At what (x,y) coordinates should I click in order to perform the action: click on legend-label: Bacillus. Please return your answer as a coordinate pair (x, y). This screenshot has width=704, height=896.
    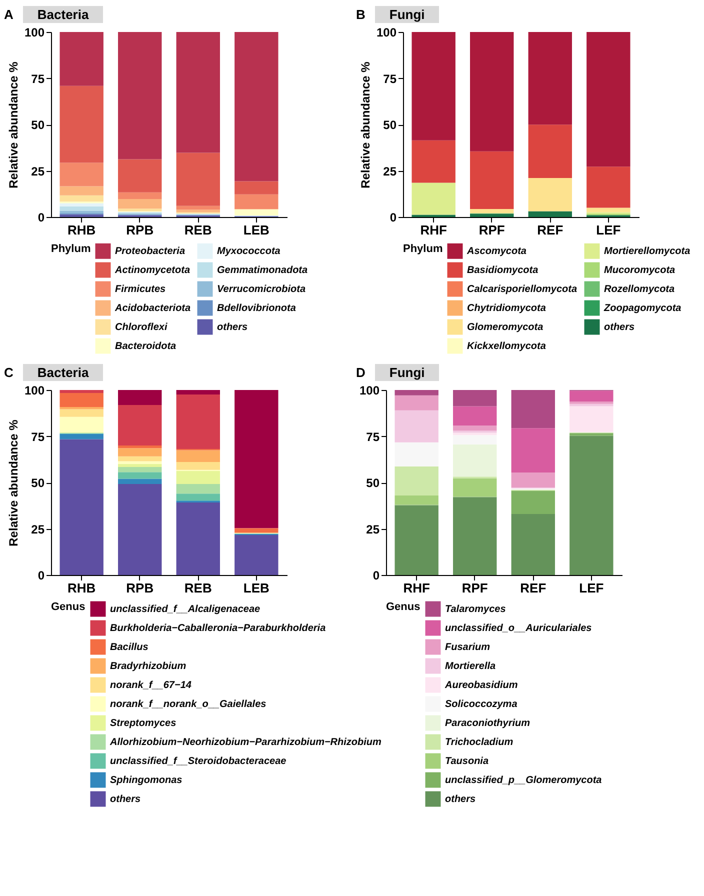
    Looking at the image, I should click on (129, 647).